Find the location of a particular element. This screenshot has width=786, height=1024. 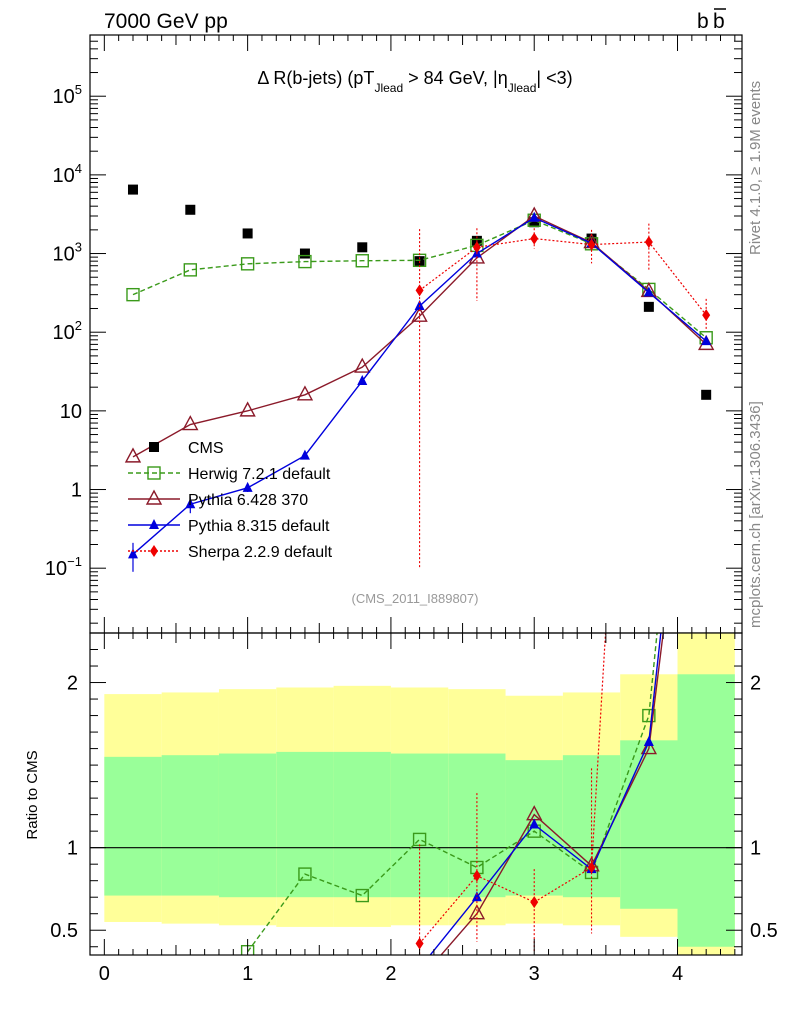

energy-label: 7000 GeV pp is located at coordinates (166, 21).